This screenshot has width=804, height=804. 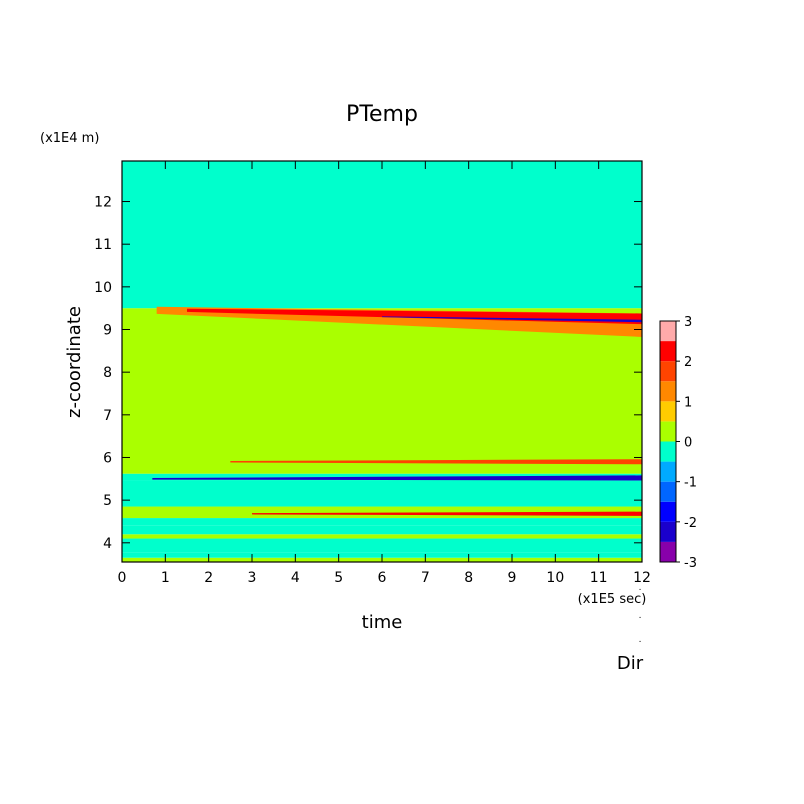 What do you see at coordinates (688, 443) in the screenshot?
I see `colorbar-tick-label: 0` at bounding box center [688, 443].